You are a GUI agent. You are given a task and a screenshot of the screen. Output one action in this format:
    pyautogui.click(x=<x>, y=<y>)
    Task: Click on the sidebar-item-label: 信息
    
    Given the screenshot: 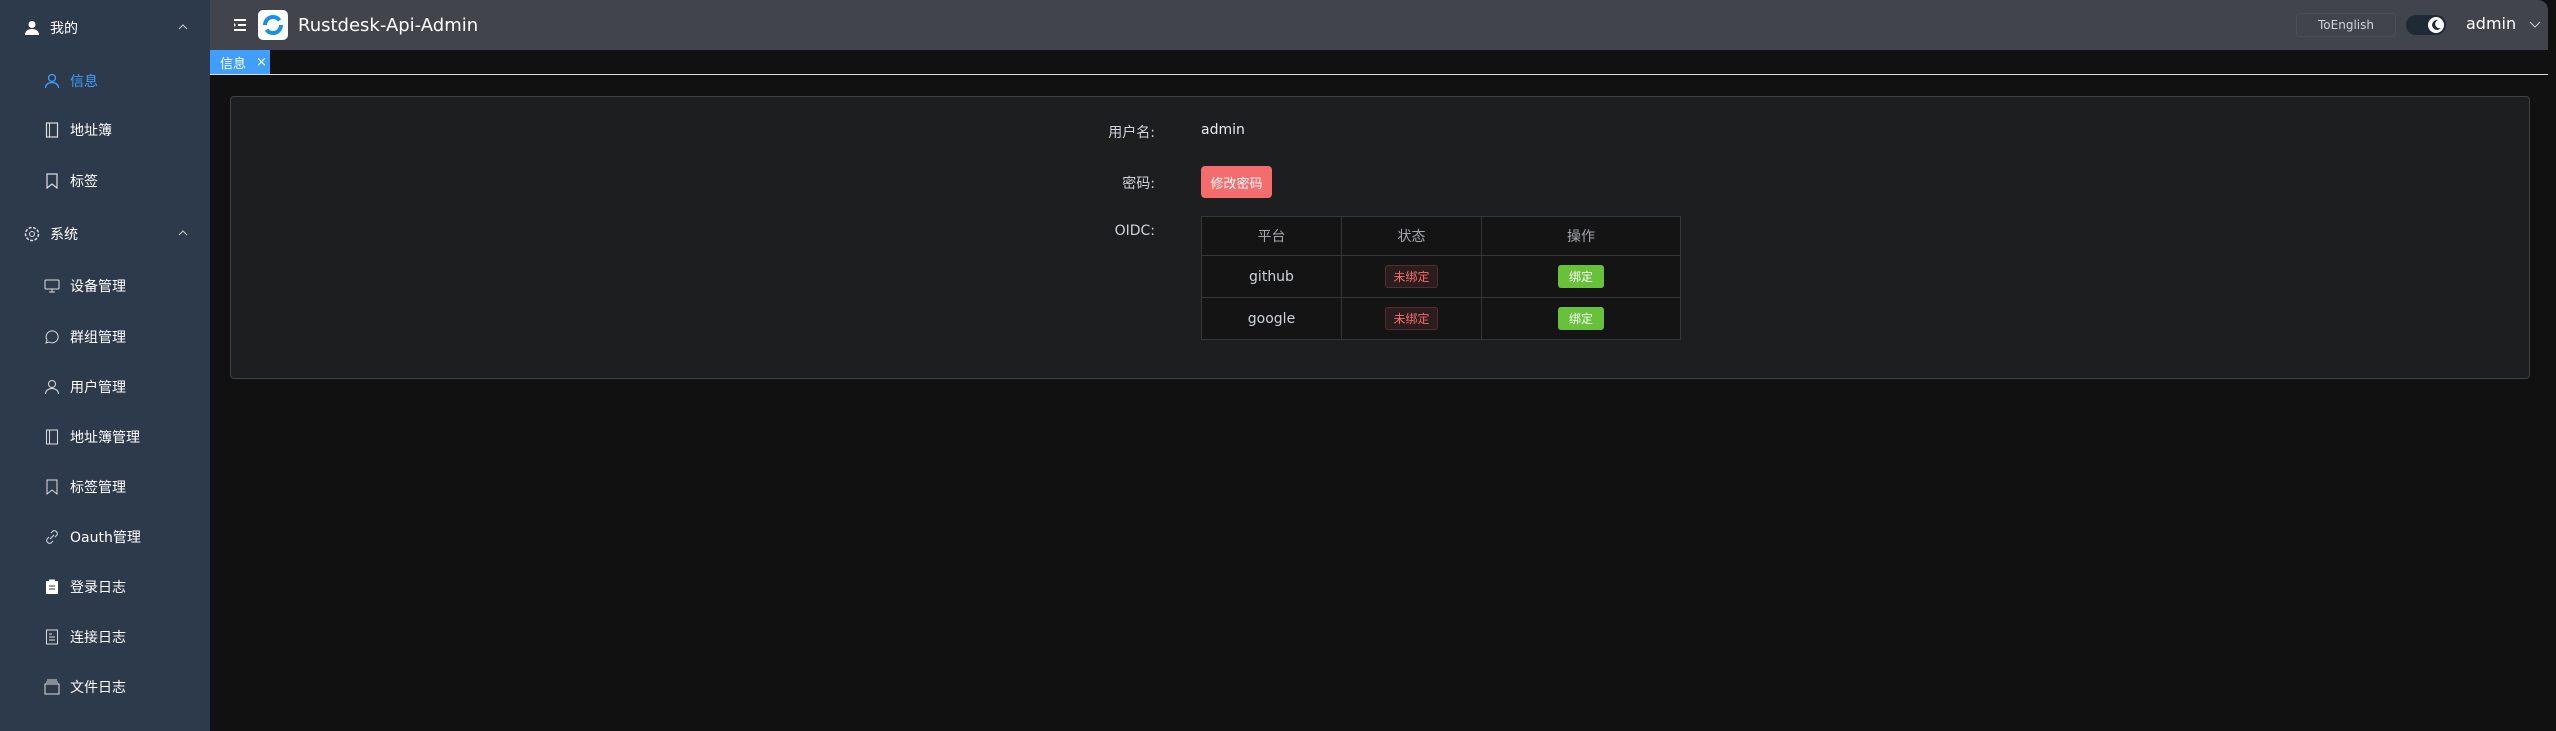 What is the action you would take?
    pyautogui.click(x=84, y=82)
    